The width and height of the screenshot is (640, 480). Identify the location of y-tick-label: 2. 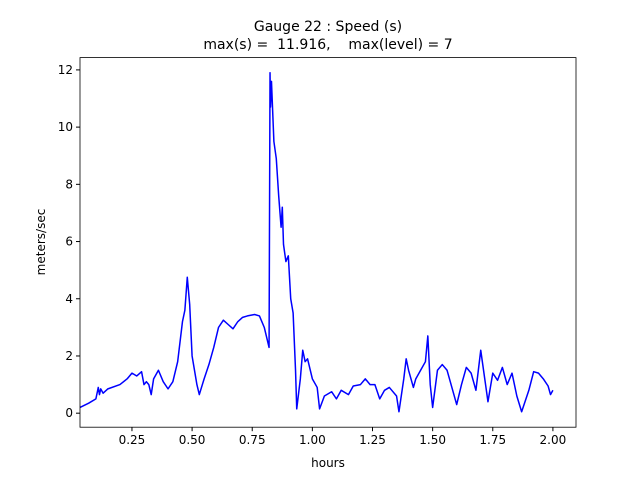
(69, 356).